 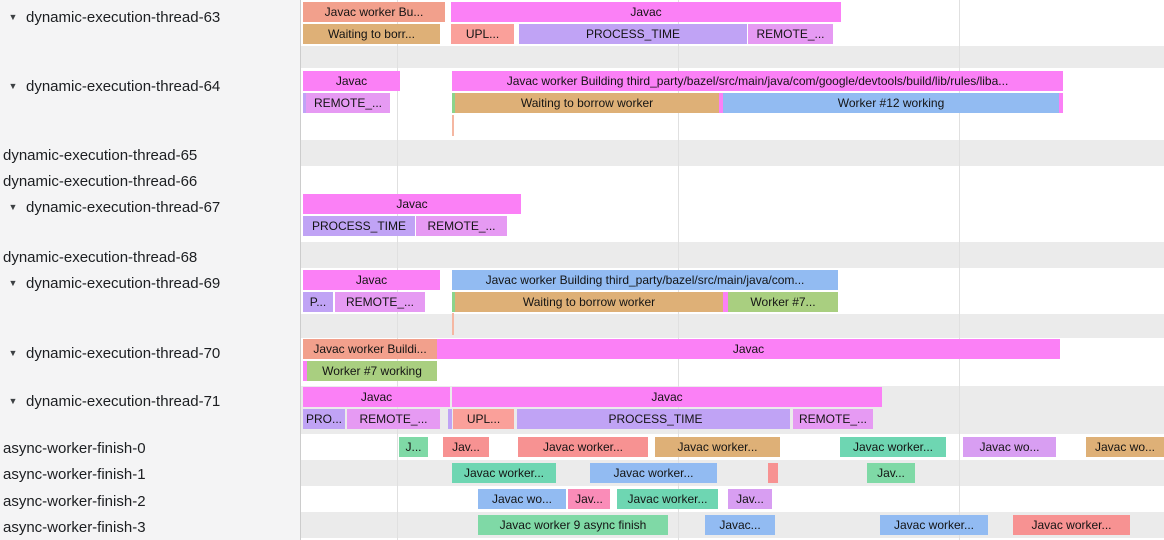 What do you see at coordinates (150, 155) in the screenshot?
I see `sidebar-item-dynamic-execution-thread-65: dynamic-execution-thread-65` at bounding box center [150, 155].